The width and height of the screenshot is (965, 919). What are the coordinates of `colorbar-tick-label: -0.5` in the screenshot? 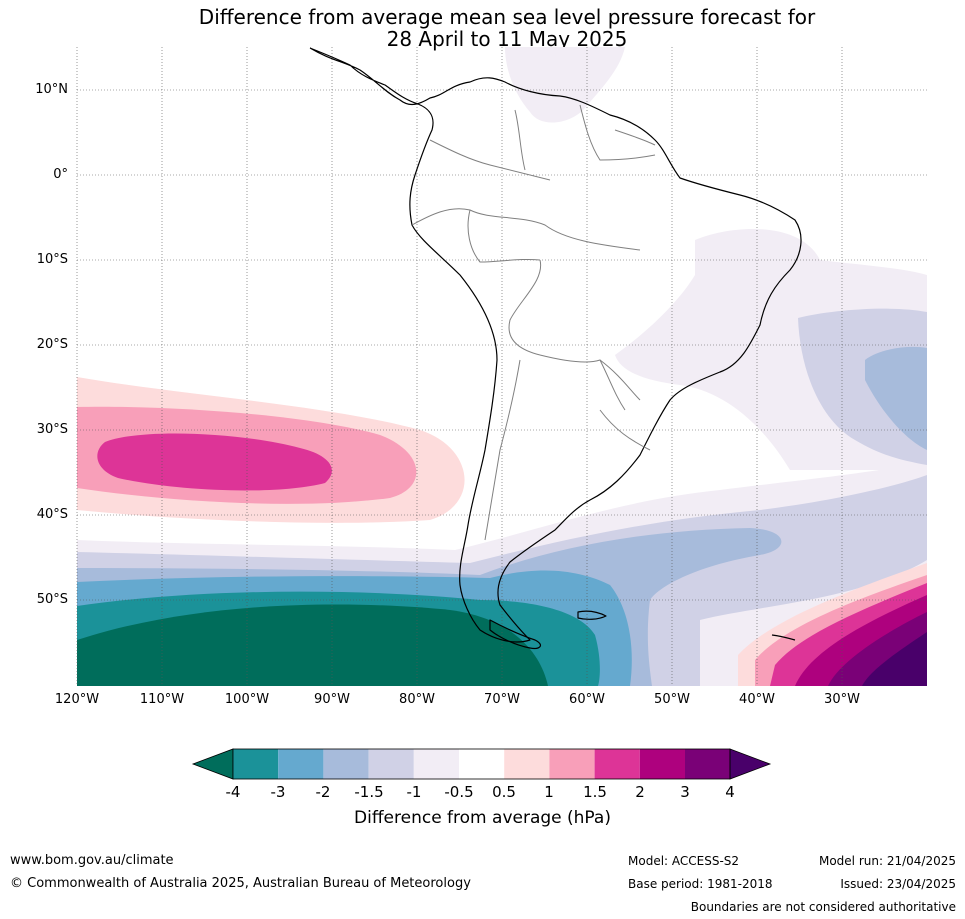 It's located at (459, 792).